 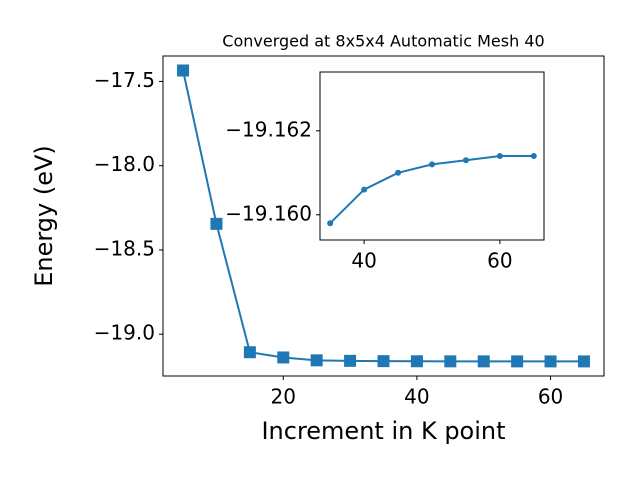 What do you see at coordinates (383, 431) in the screenshot?
I see `x-axis-label: Increment in K point` at bounding box center [383, 431].